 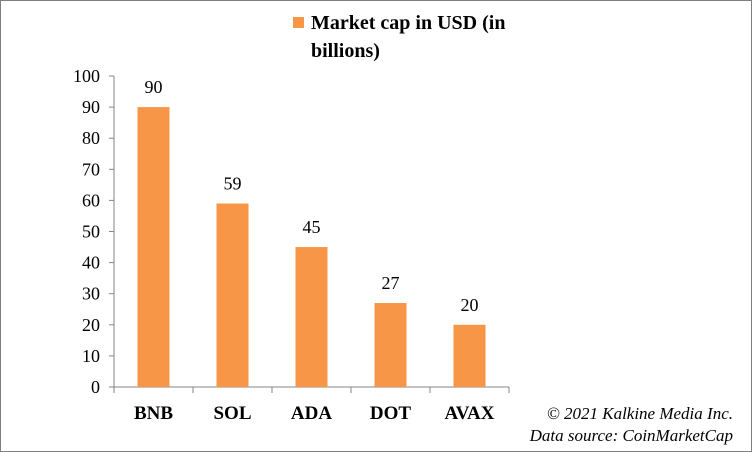 What do you see at coordinates (639, 413) in the screenshot?
I see `copyright-text: © 2021 Kalkine Media Inc.` at bounding box center [639, 413].